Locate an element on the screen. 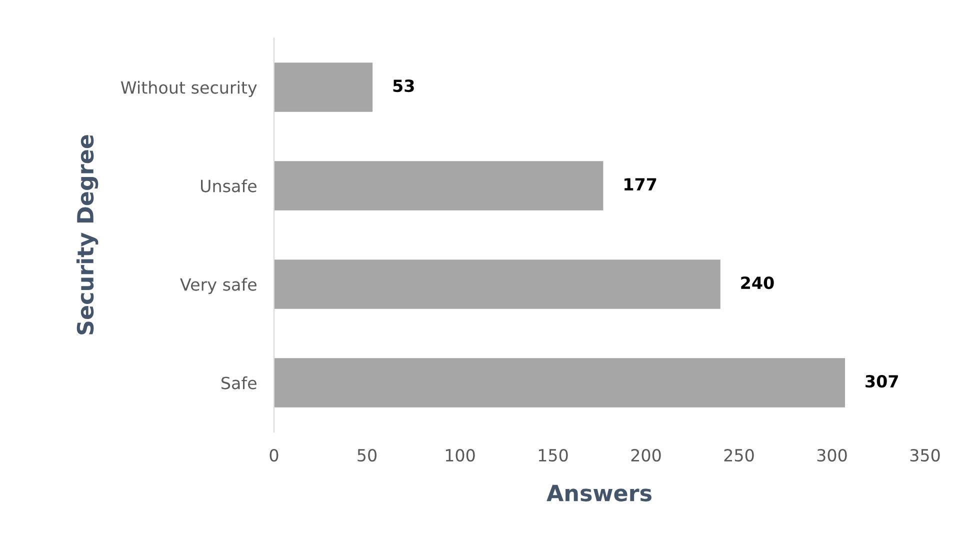 The height and width of the screenshot is (546, 961). data-label: 177 is located at coordinates (640, 184).